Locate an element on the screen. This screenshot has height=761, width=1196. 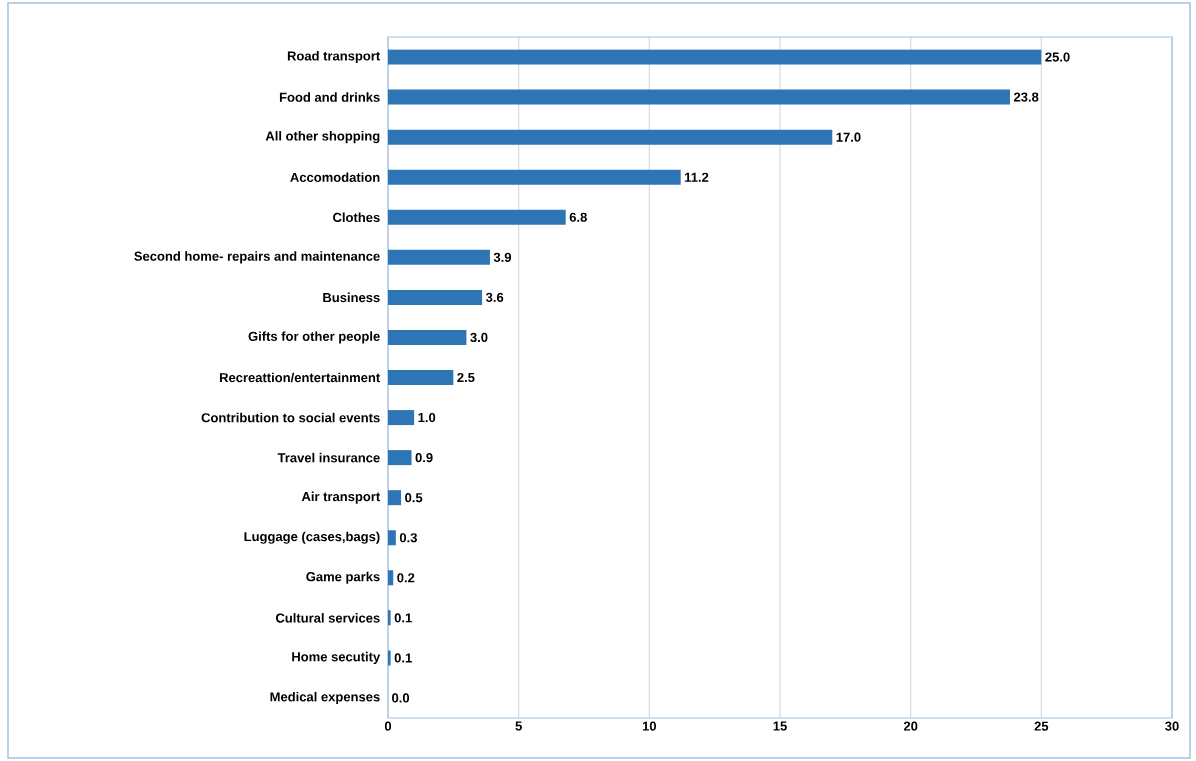
x-tick-label: 20 is located at coordinates (910, 726).